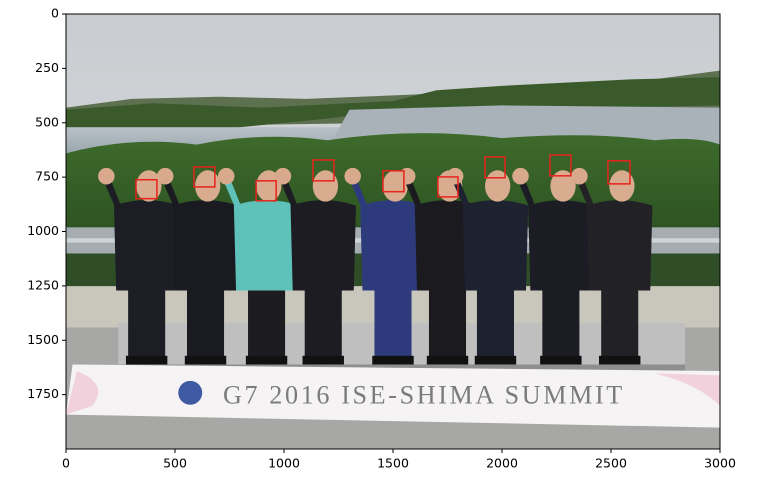  What do you see at coordinates (43, 230) in the screenshot?
I see `y-tick-label: 1000` at bounding box center [43, 230].